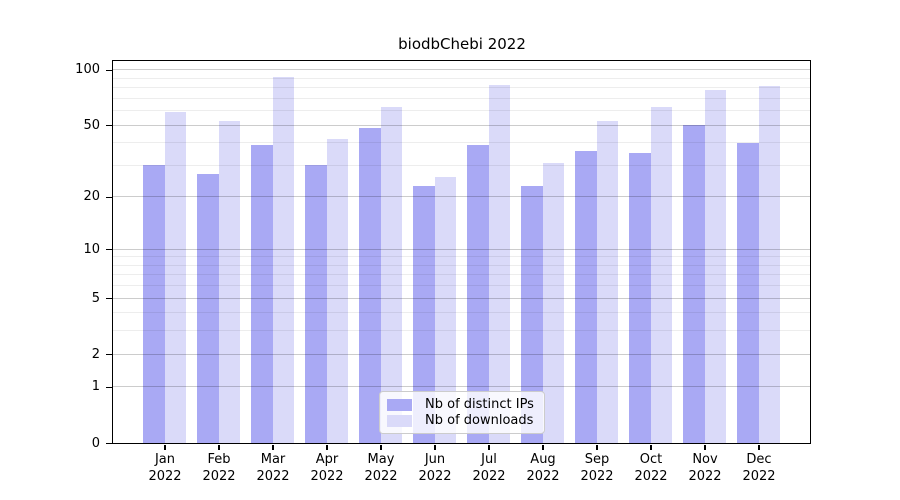 This screenshot has height=500, width=900. Describe the element at coordinates (262, 293) in the screenshot. I see `bar-distinct-ips-mar` at that location.